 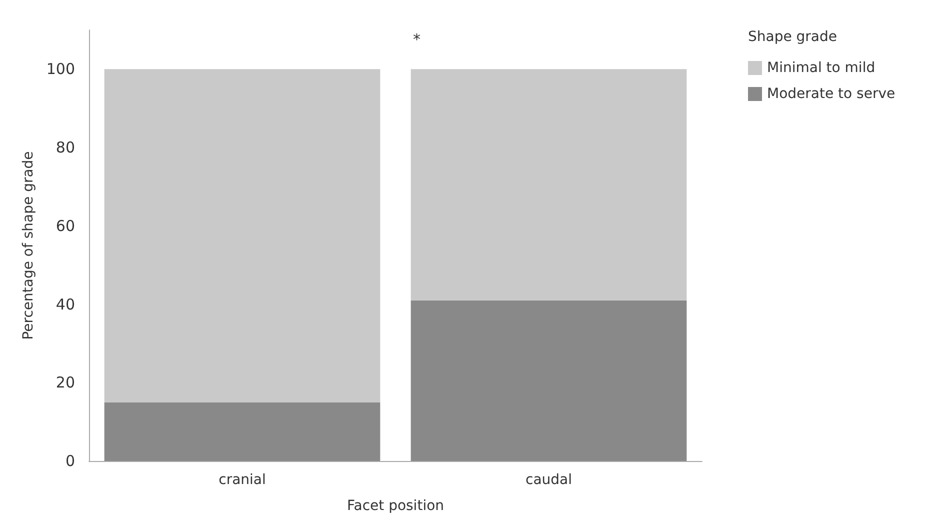 I want to click on y-tick-label: 80, so click(x=65, y=147).